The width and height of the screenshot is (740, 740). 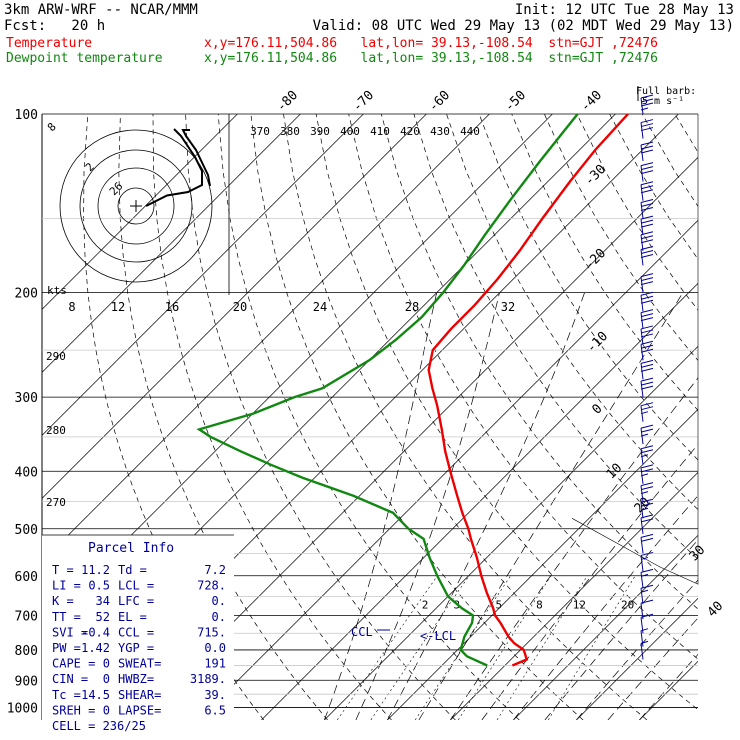 What do you see at coordinates (721, 417) in the screenshot?
I see `isotherm` at bounding box center [721, 417].